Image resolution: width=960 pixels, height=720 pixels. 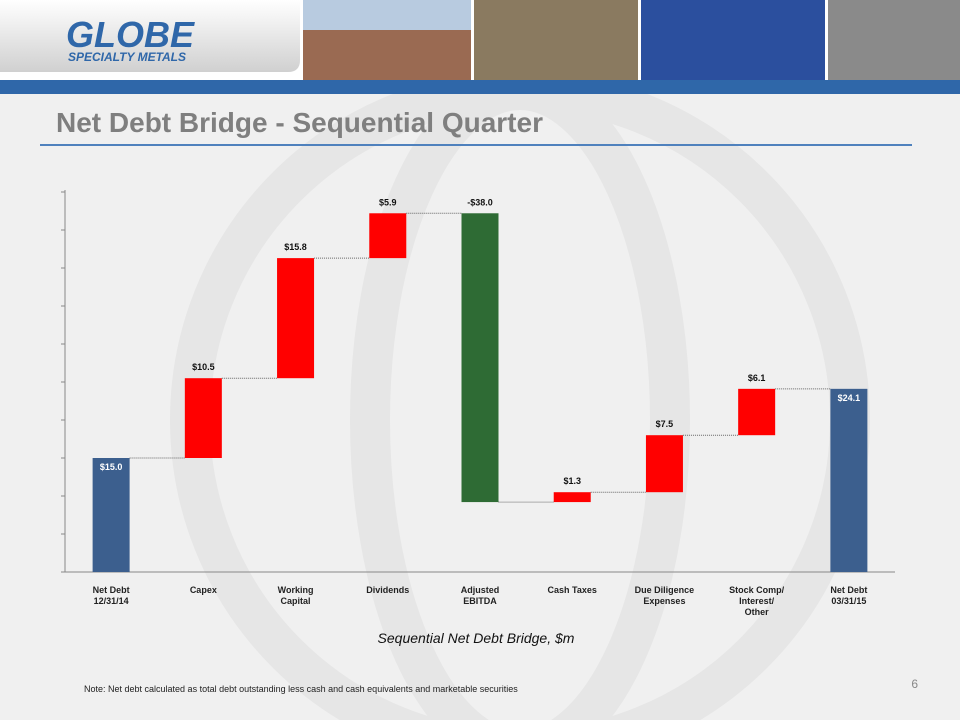 I want to click on value-label: $5.9, so click(x=388, y=202).